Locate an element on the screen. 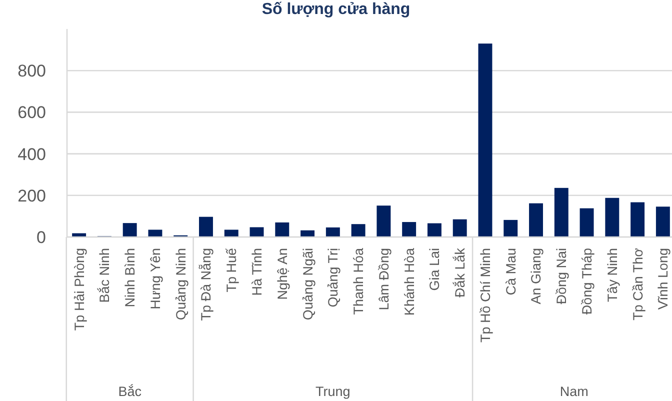 The image size is (672, 401). y-tick-label: 200 is located at coordinates (32, 196).